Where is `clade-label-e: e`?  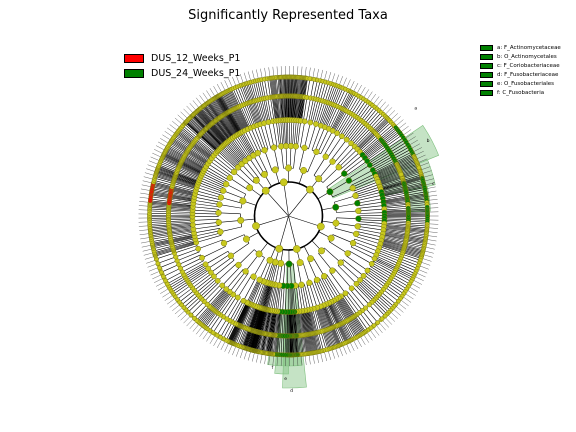 clade-label-e: e is located at coordinates (285, 379).